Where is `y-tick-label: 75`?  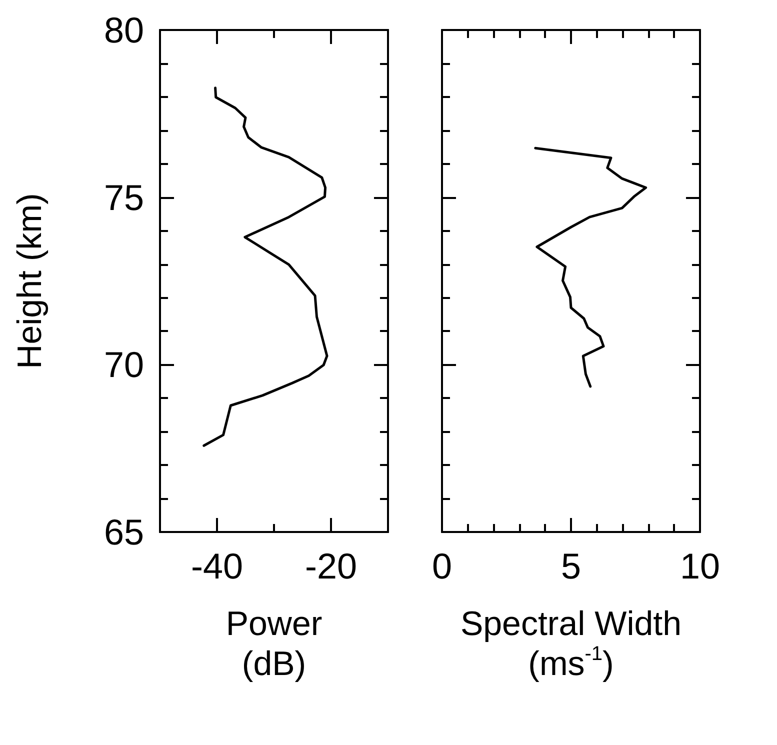
y-tick-label: 75 is located at coordinates (124, 197).